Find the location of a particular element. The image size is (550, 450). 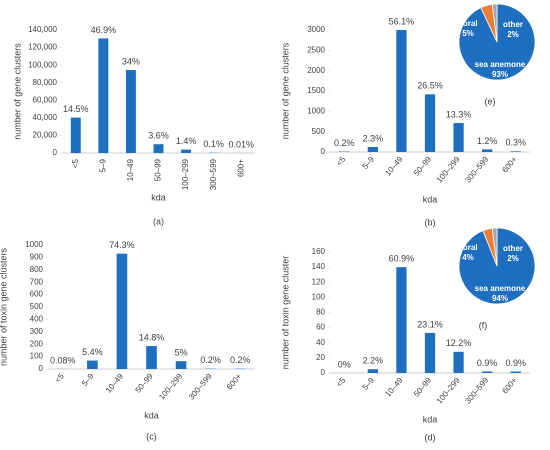

bar-label: 5% is located at coordinates (181, 353).